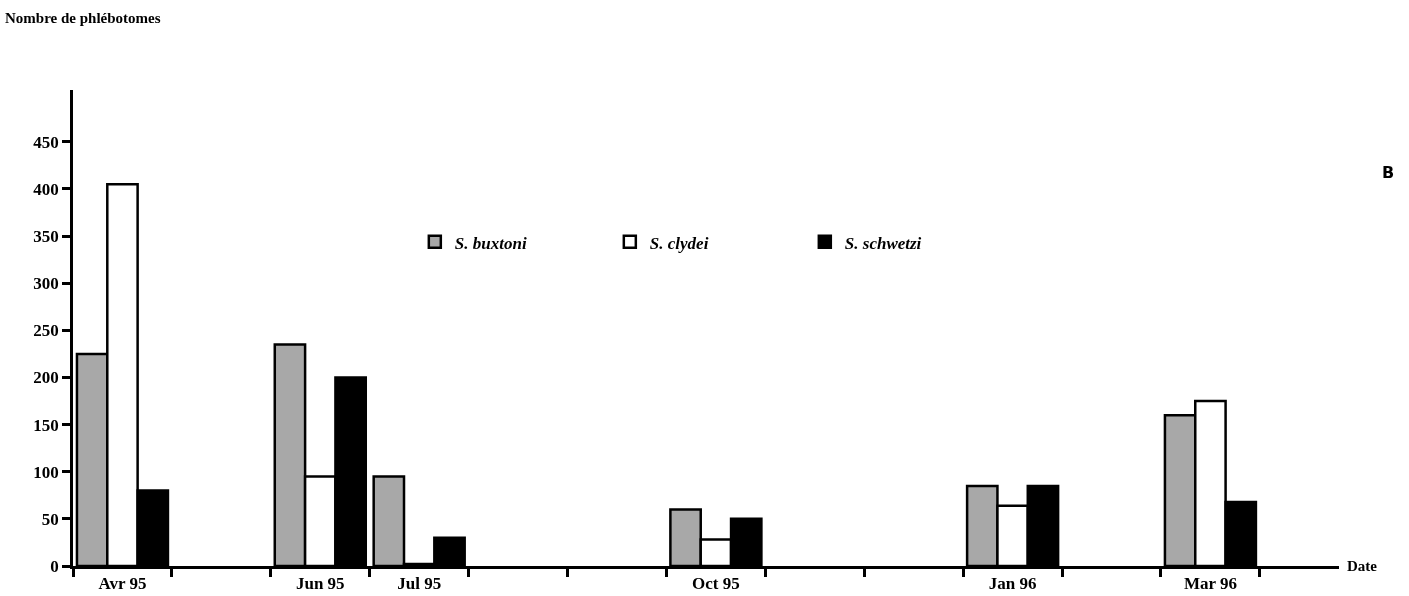  I want to click on x-tick-label: Jul 95, so click(419, 584).